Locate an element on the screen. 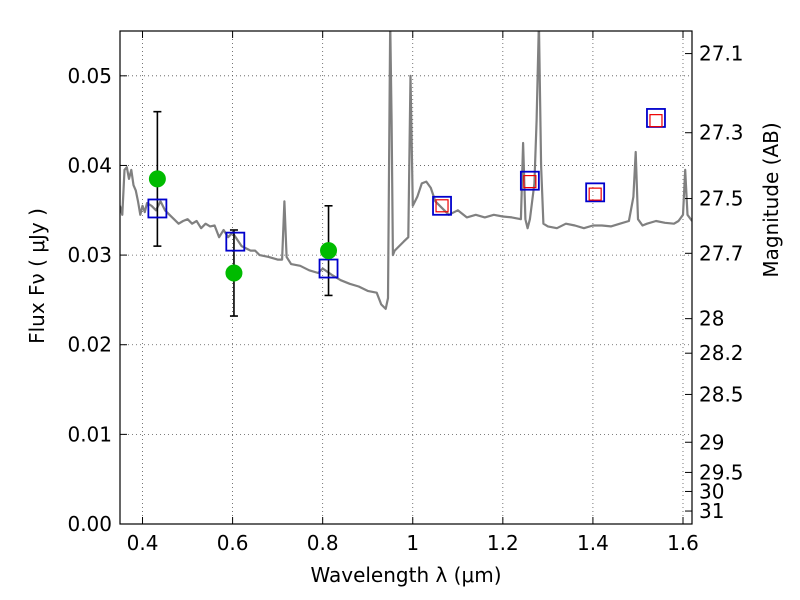 The width and height of the screenshot is (800, 600). y2-tick-label: 27.7 is located at coordinates (721, 253).